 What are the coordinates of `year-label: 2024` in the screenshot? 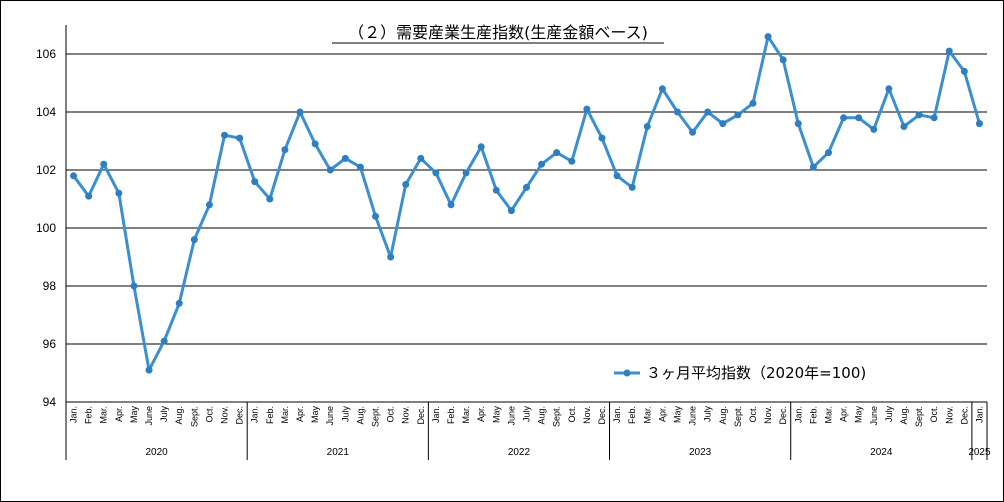 It's located at (881, 452).